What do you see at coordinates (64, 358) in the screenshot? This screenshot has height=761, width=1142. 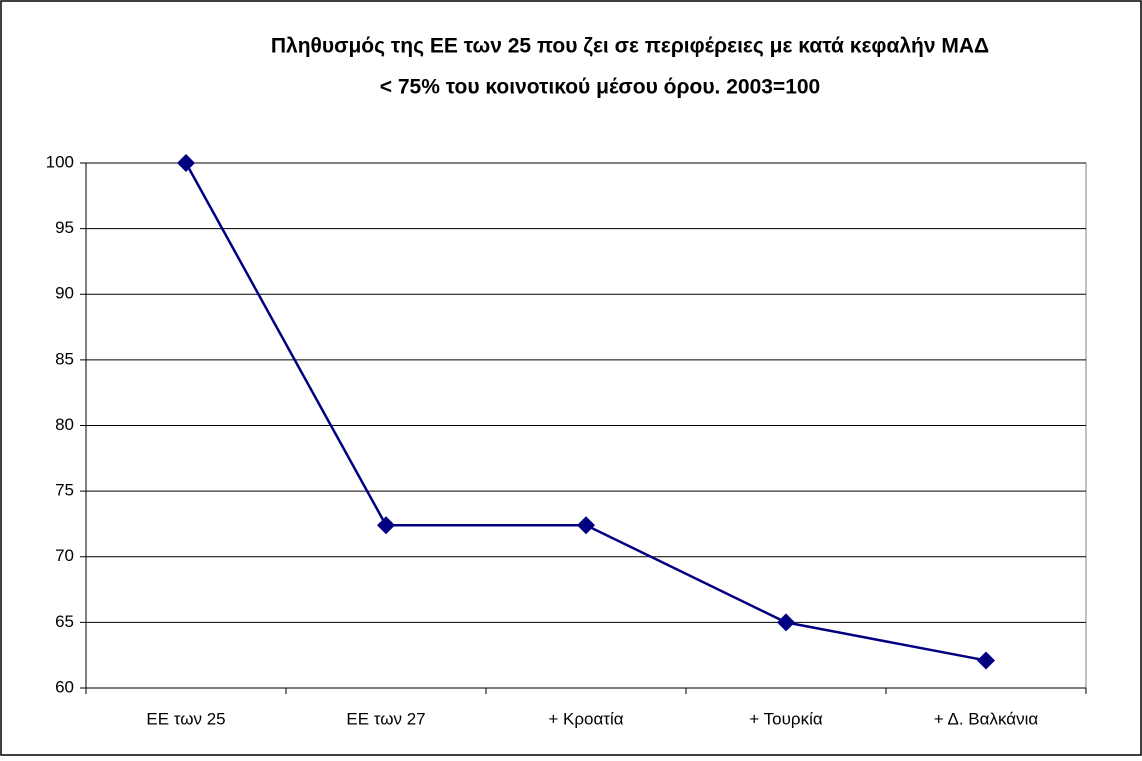 I see `y-tick-label: 85` at bounding box center [64, 358].